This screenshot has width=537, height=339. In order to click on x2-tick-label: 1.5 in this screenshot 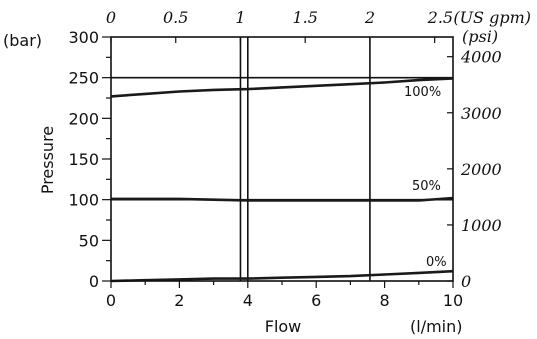, I will do `click(304, 17)`.